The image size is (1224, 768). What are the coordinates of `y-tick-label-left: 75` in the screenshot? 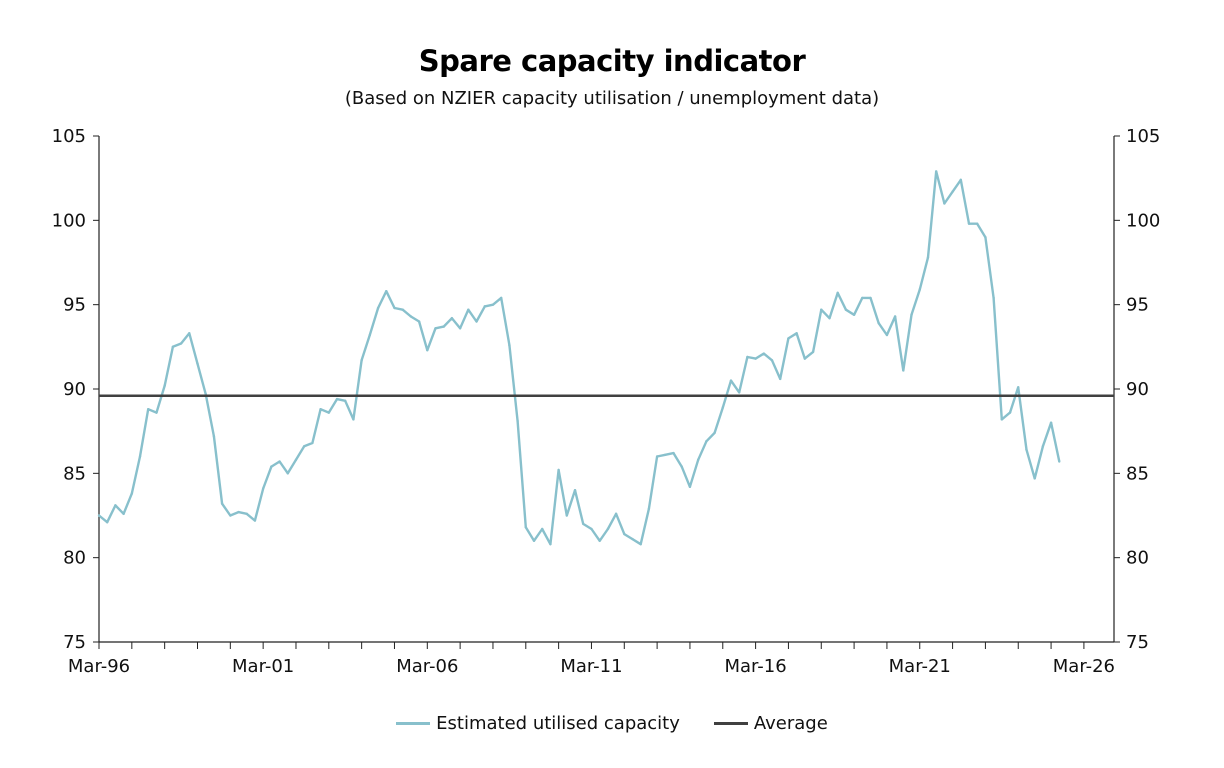 It's located at (74, 642).